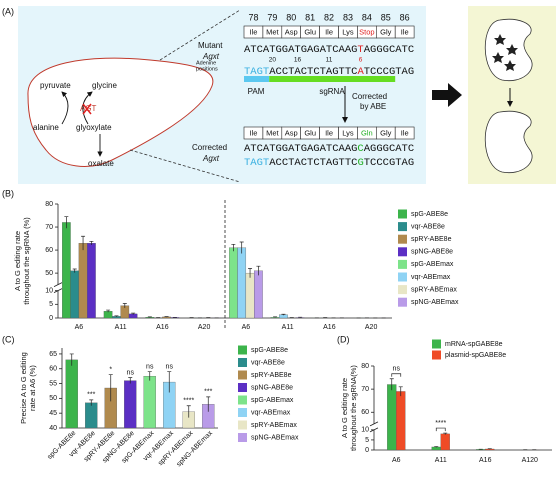 The height and width of the screenshot is (503, 560). What do you see at coordinates (87, 108) in the screenshot?
I see `reaction-arrow` at bounding box center [87, 108].